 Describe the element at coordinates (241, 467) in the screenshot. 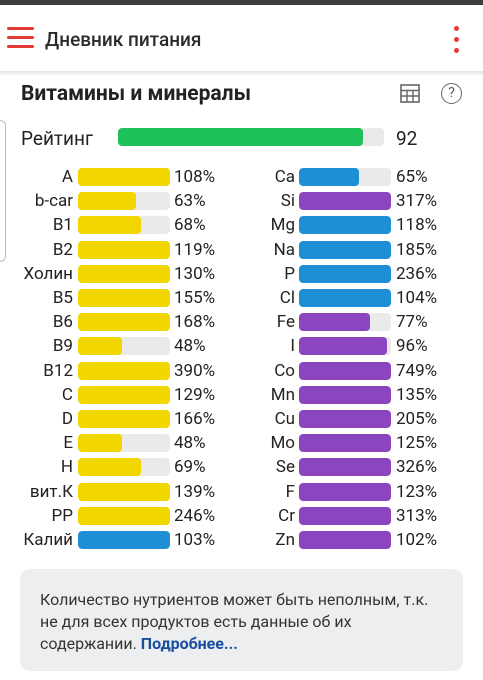

I see `nutrient-row: Se 326%` at that location.